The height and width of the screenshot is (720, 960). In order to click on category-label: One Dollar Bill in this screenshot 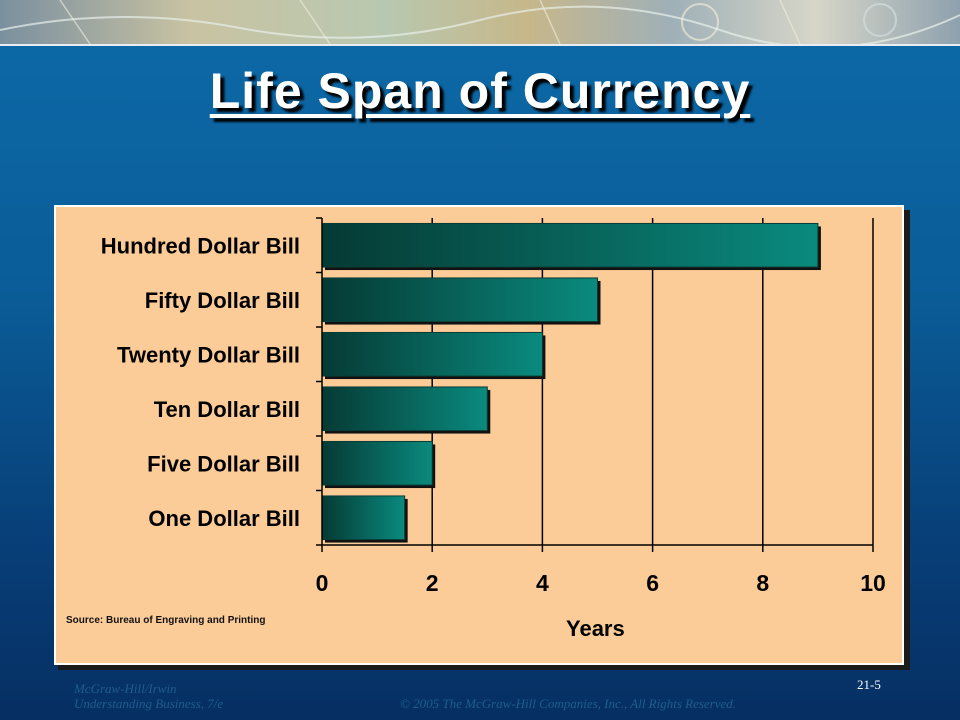, I will do `click(224, 518)`.